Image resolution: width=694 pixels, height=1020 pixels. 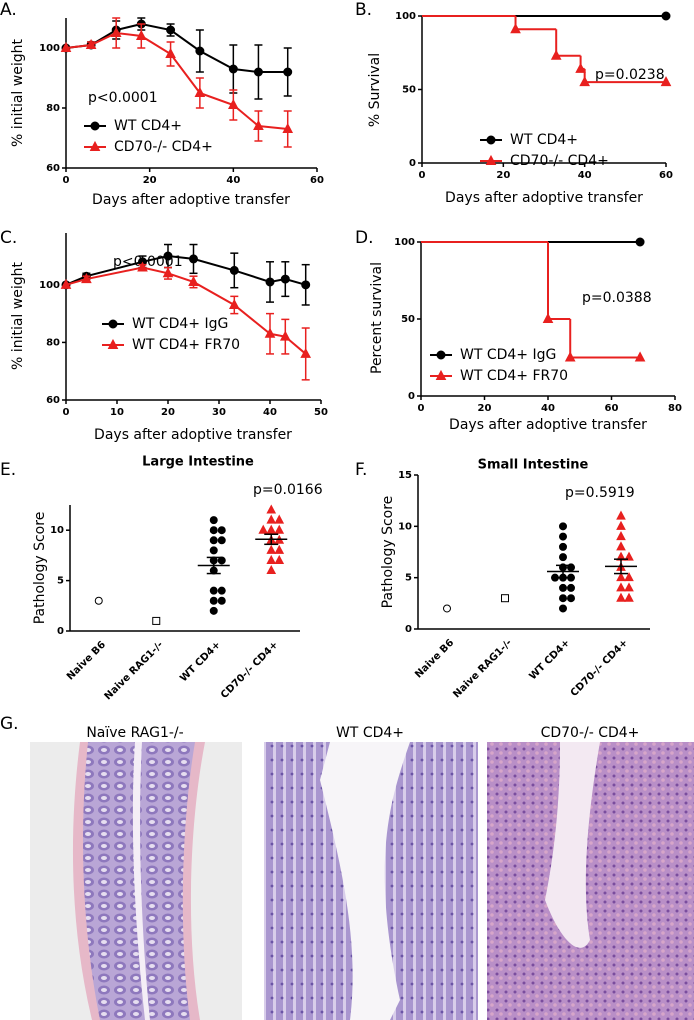 I want to click on x-tick-label: CD70-/- CD4+, so click(x=599, y=667).